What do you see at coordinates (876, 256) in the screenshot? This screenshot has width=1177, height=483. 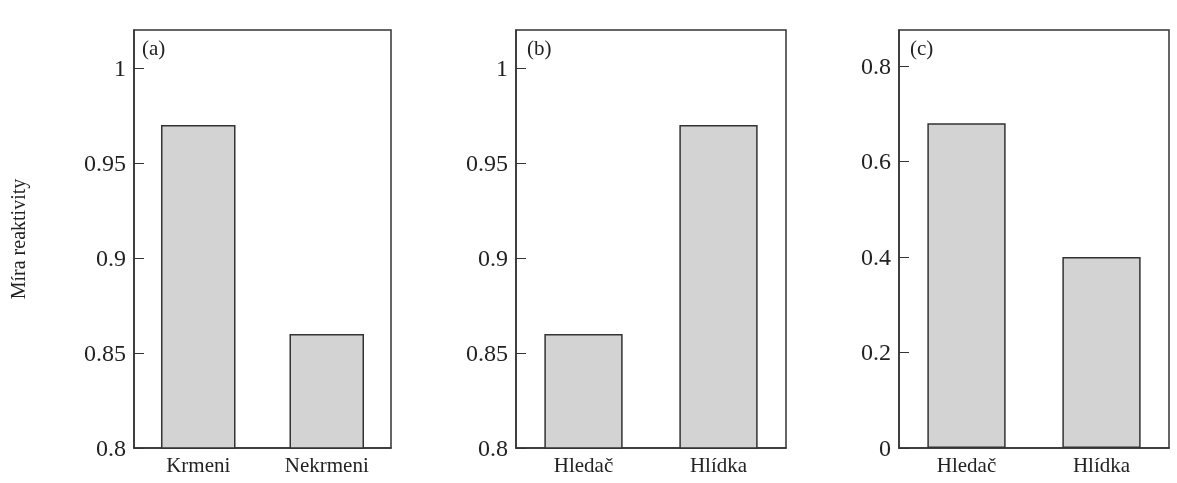 I see `y-tick-label: 0.4` at bounding box center [876, 256].